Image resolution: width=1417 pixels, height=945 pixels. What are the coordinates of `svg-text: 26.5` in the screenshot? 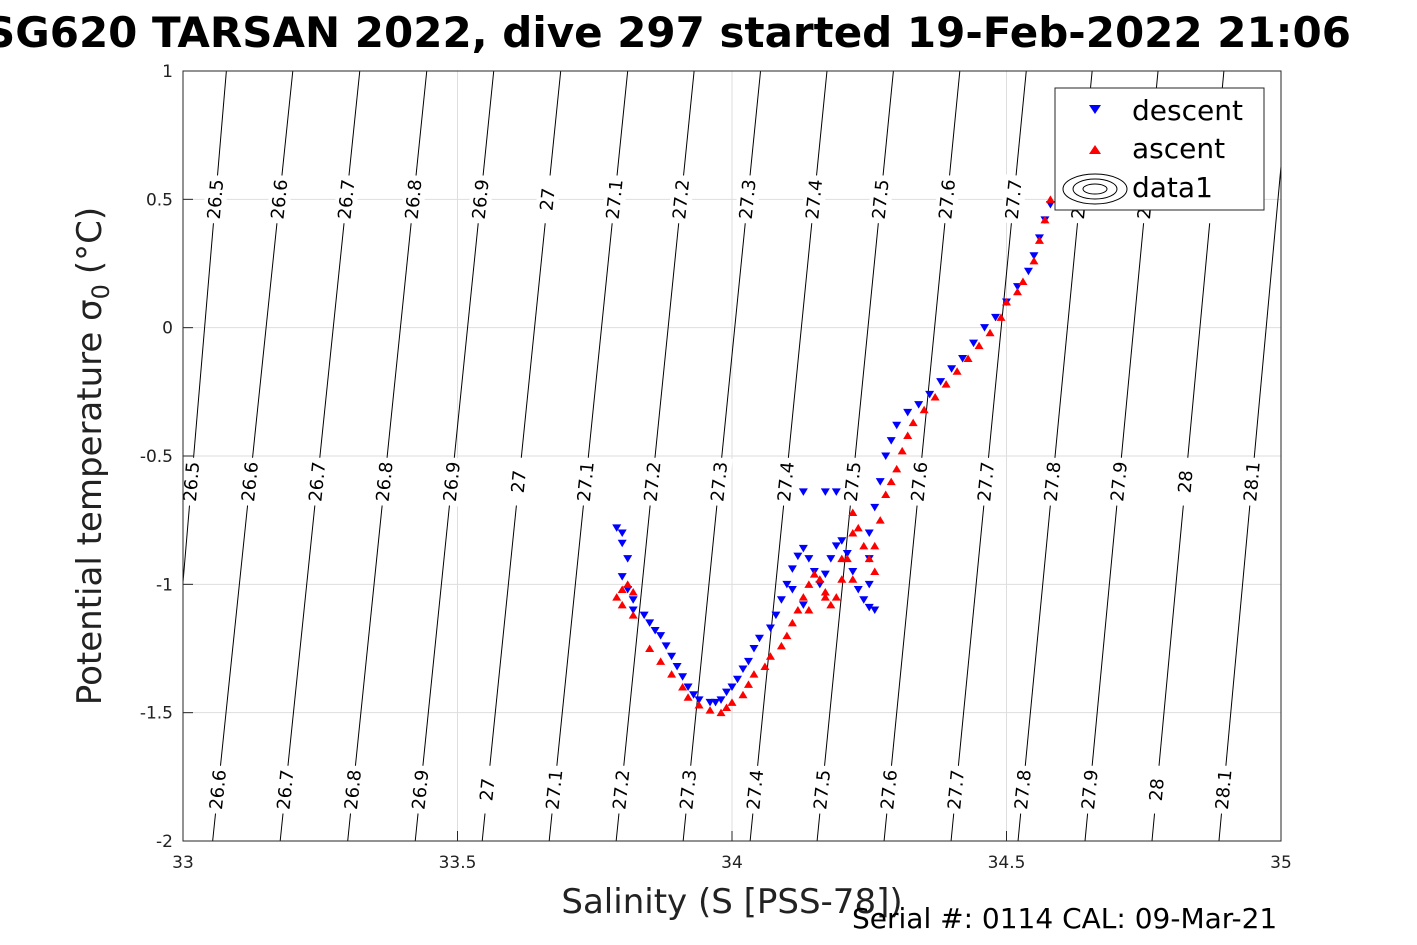 It's located at (192, 482).